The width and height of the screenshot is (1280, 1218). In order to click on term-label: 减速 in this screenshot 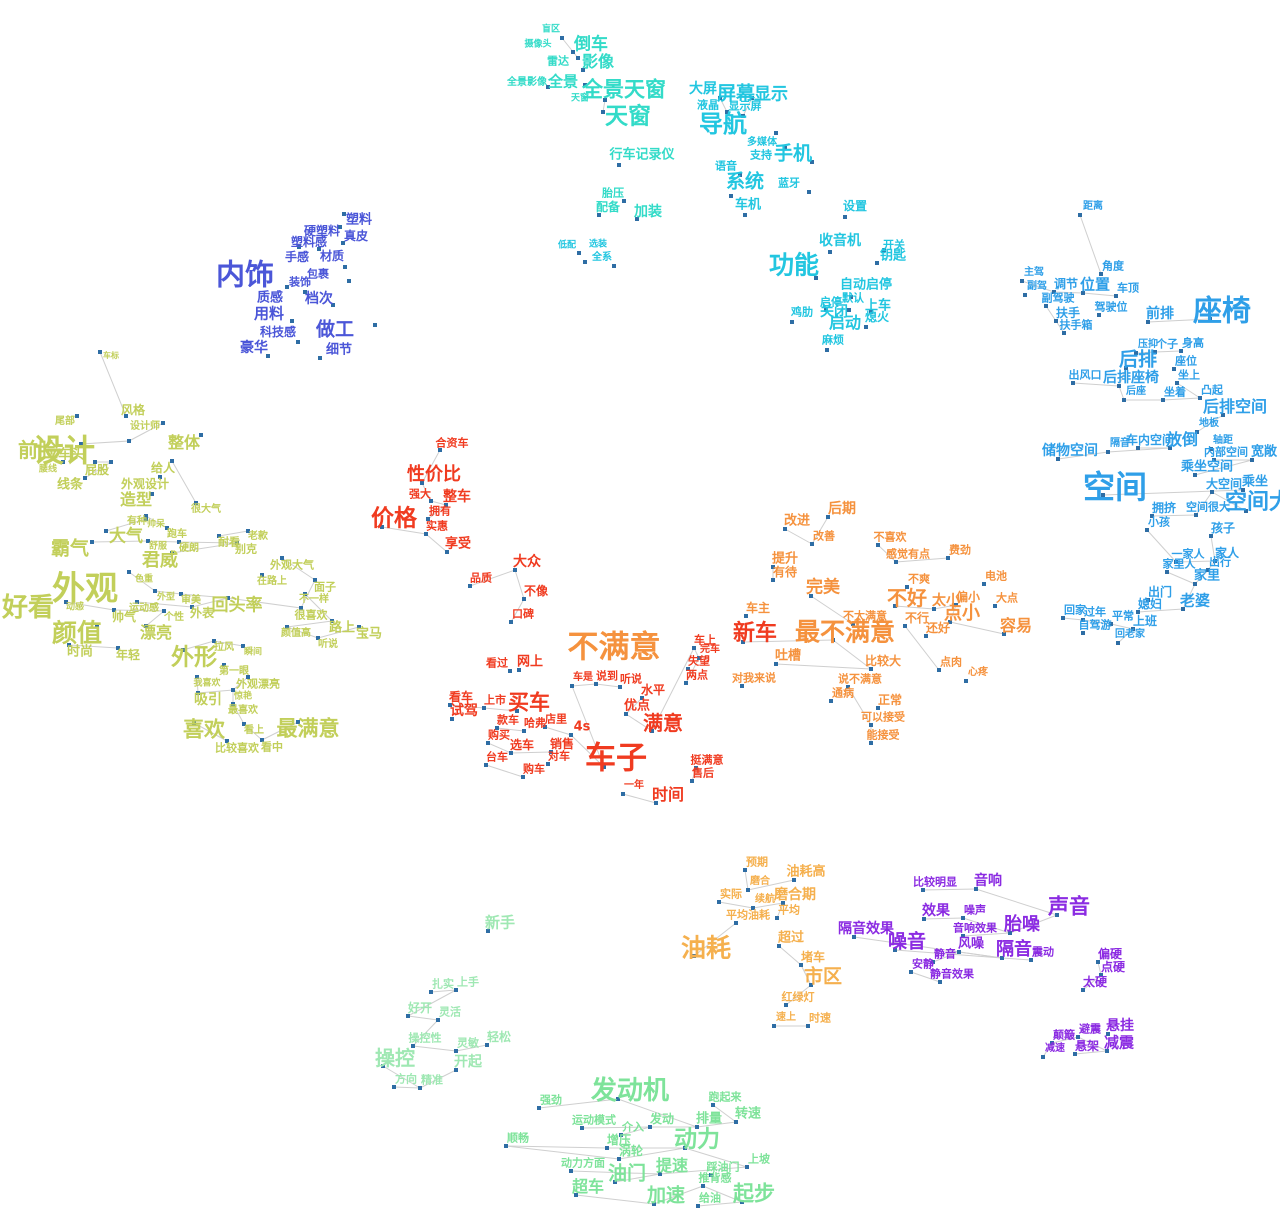, I will do `click(1055, 1048)`.